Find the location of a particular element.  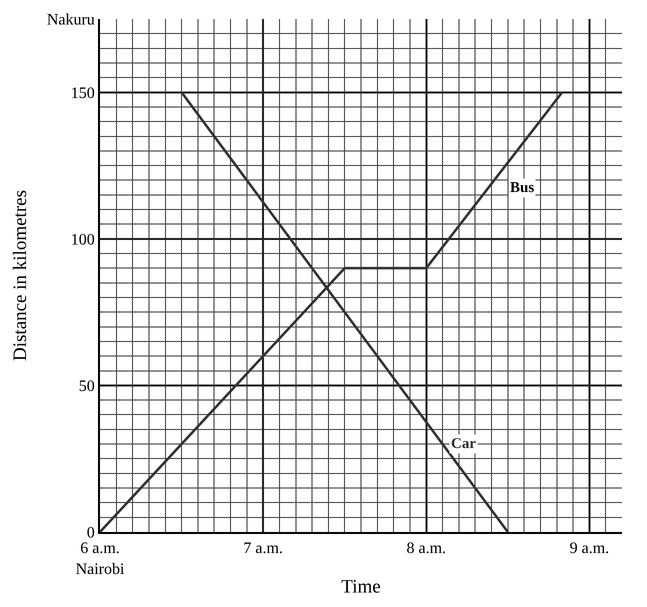

x-axis-title: Time is located at coordinates (361, 587).